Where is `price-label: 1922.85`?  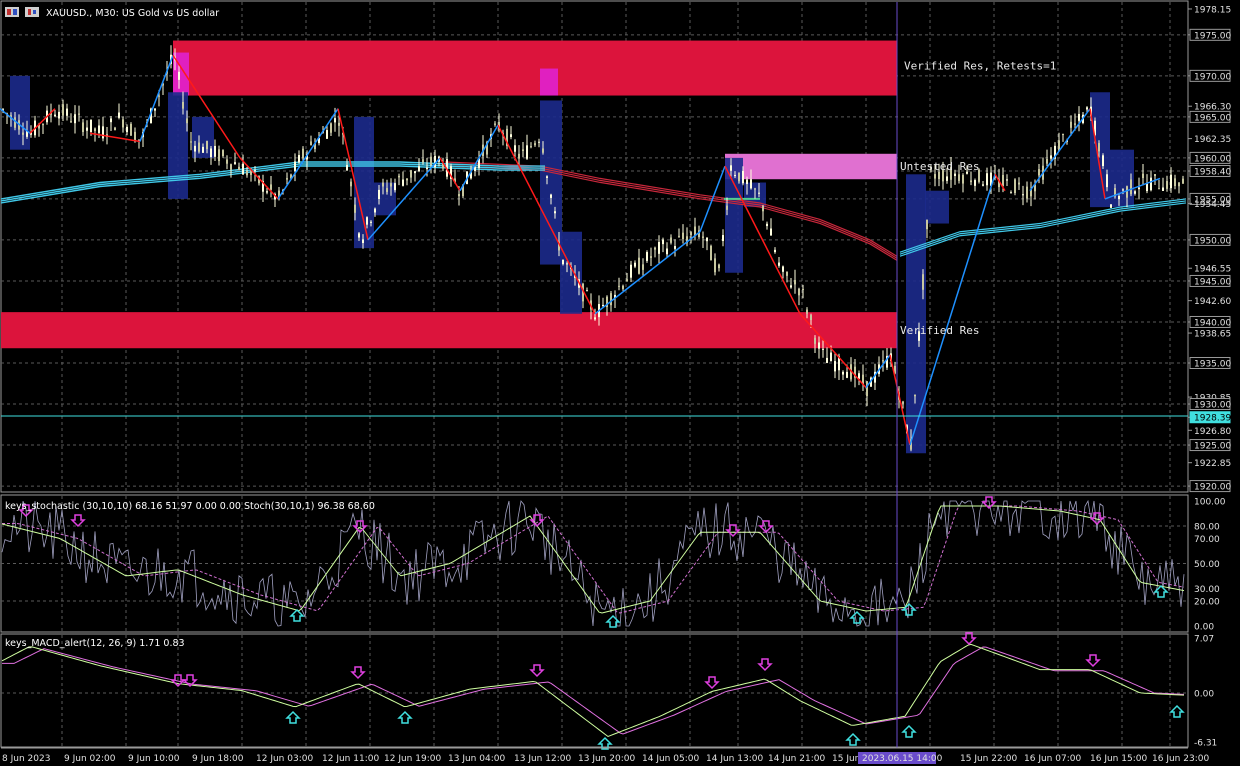 price-label: 1922.85 is located at coordinates (1212, 464).